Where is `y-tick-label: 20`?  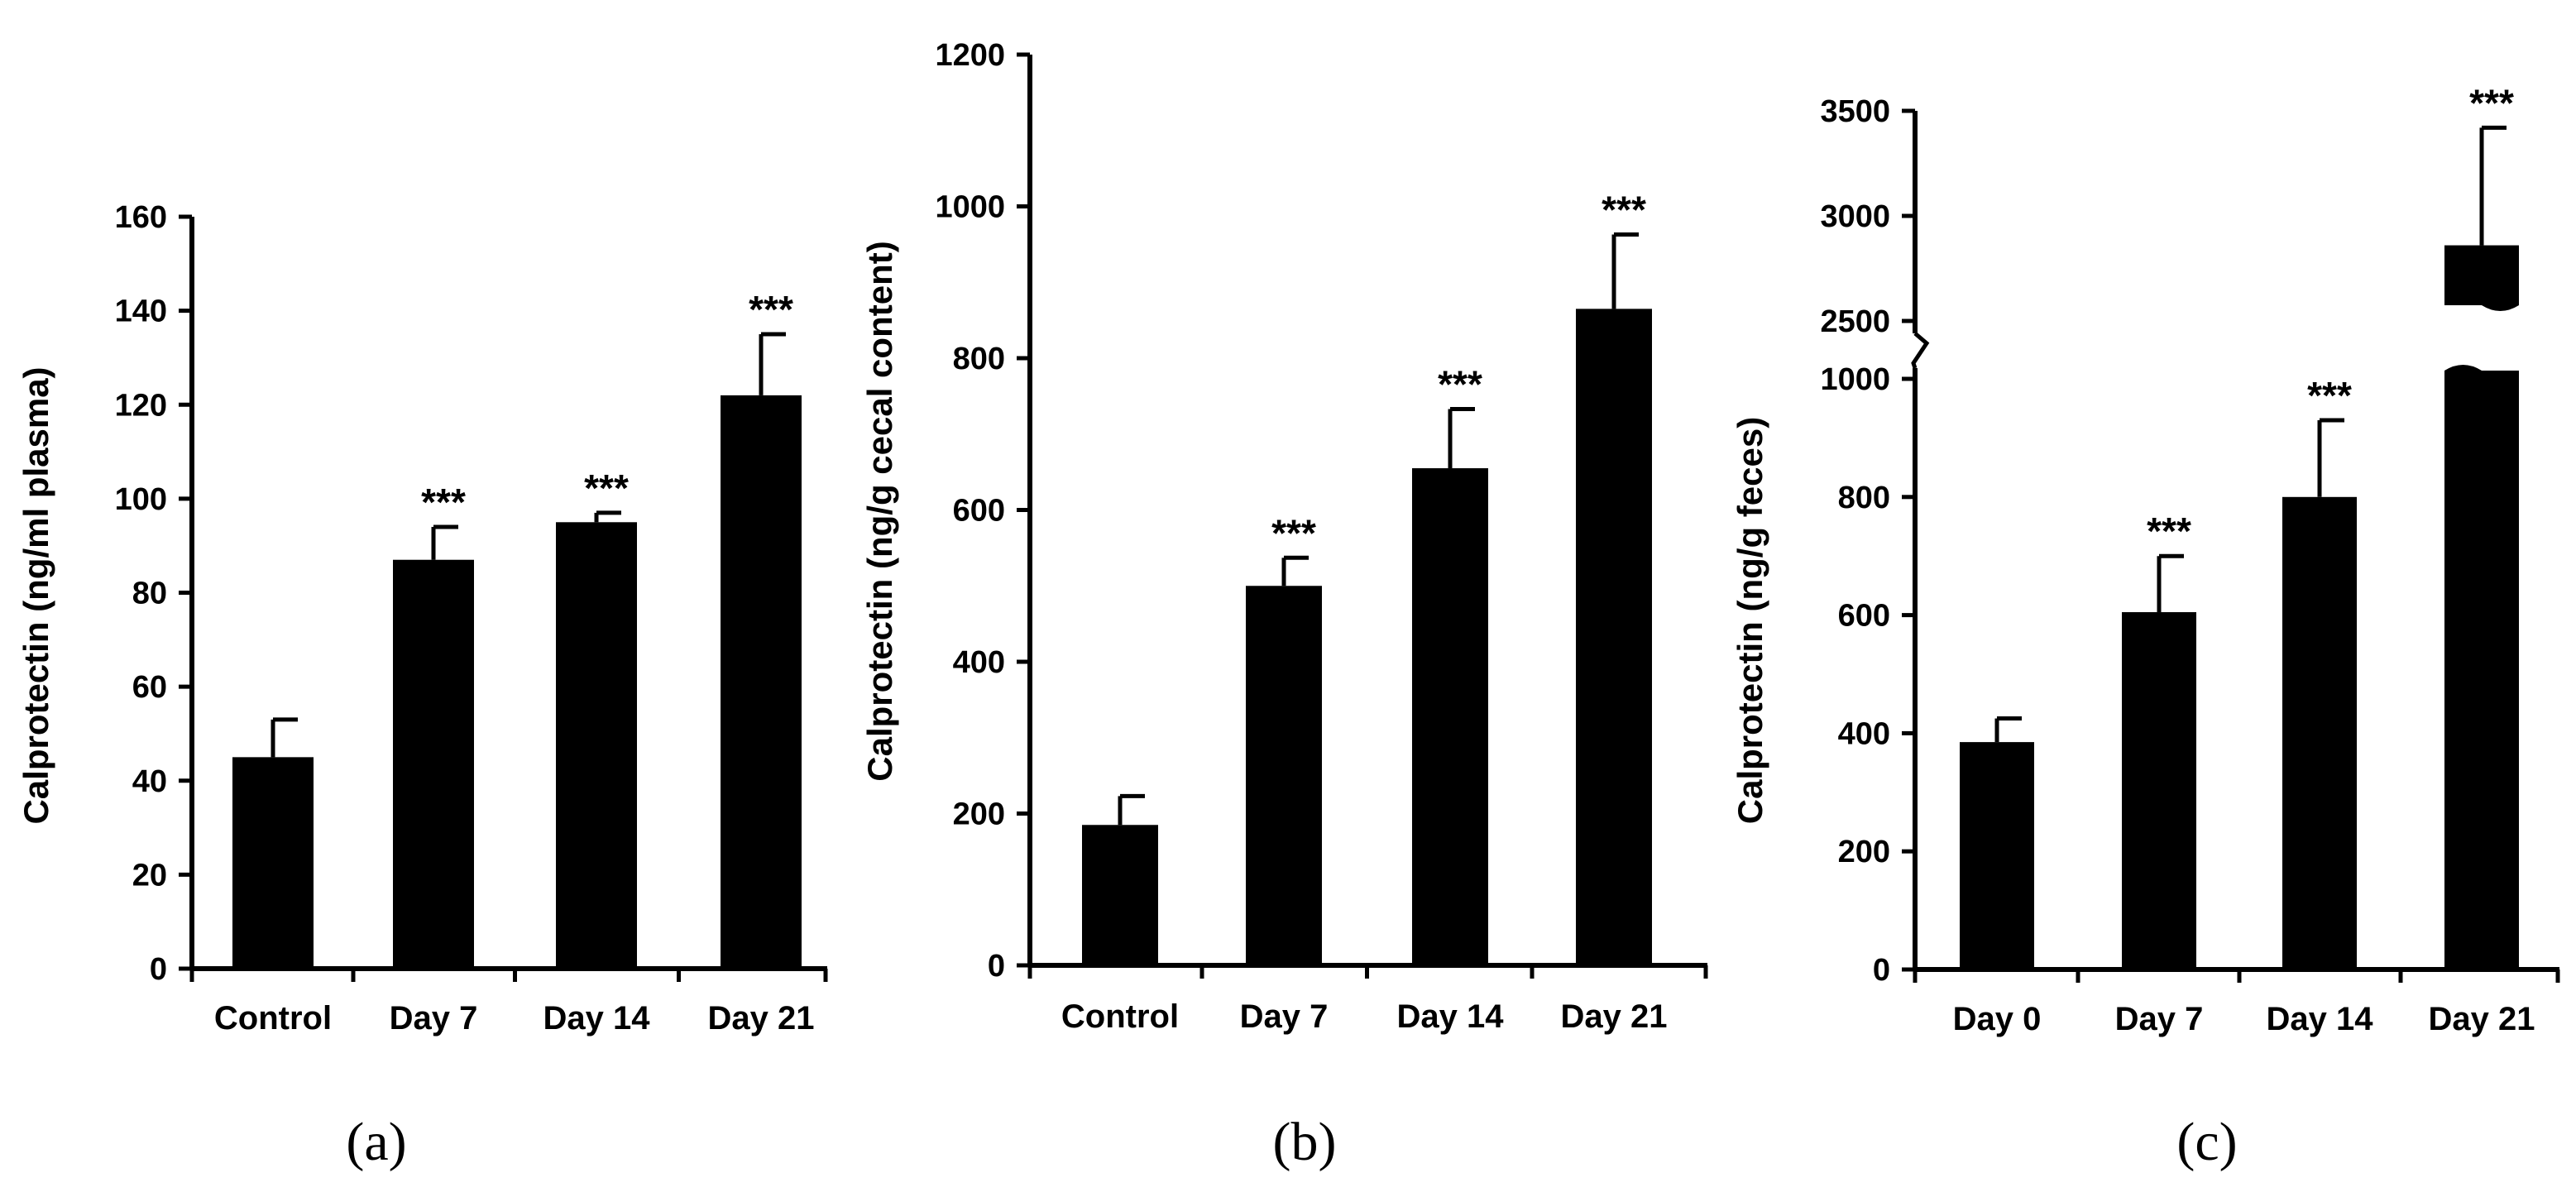
y-tick-label: 20 is located at coordinates (149, 875).